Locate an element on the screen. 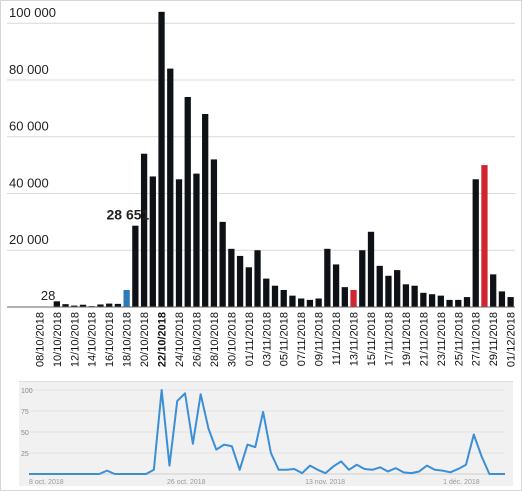  x-tick-label: 01/11/2018 is located at coordinates (250, 339).